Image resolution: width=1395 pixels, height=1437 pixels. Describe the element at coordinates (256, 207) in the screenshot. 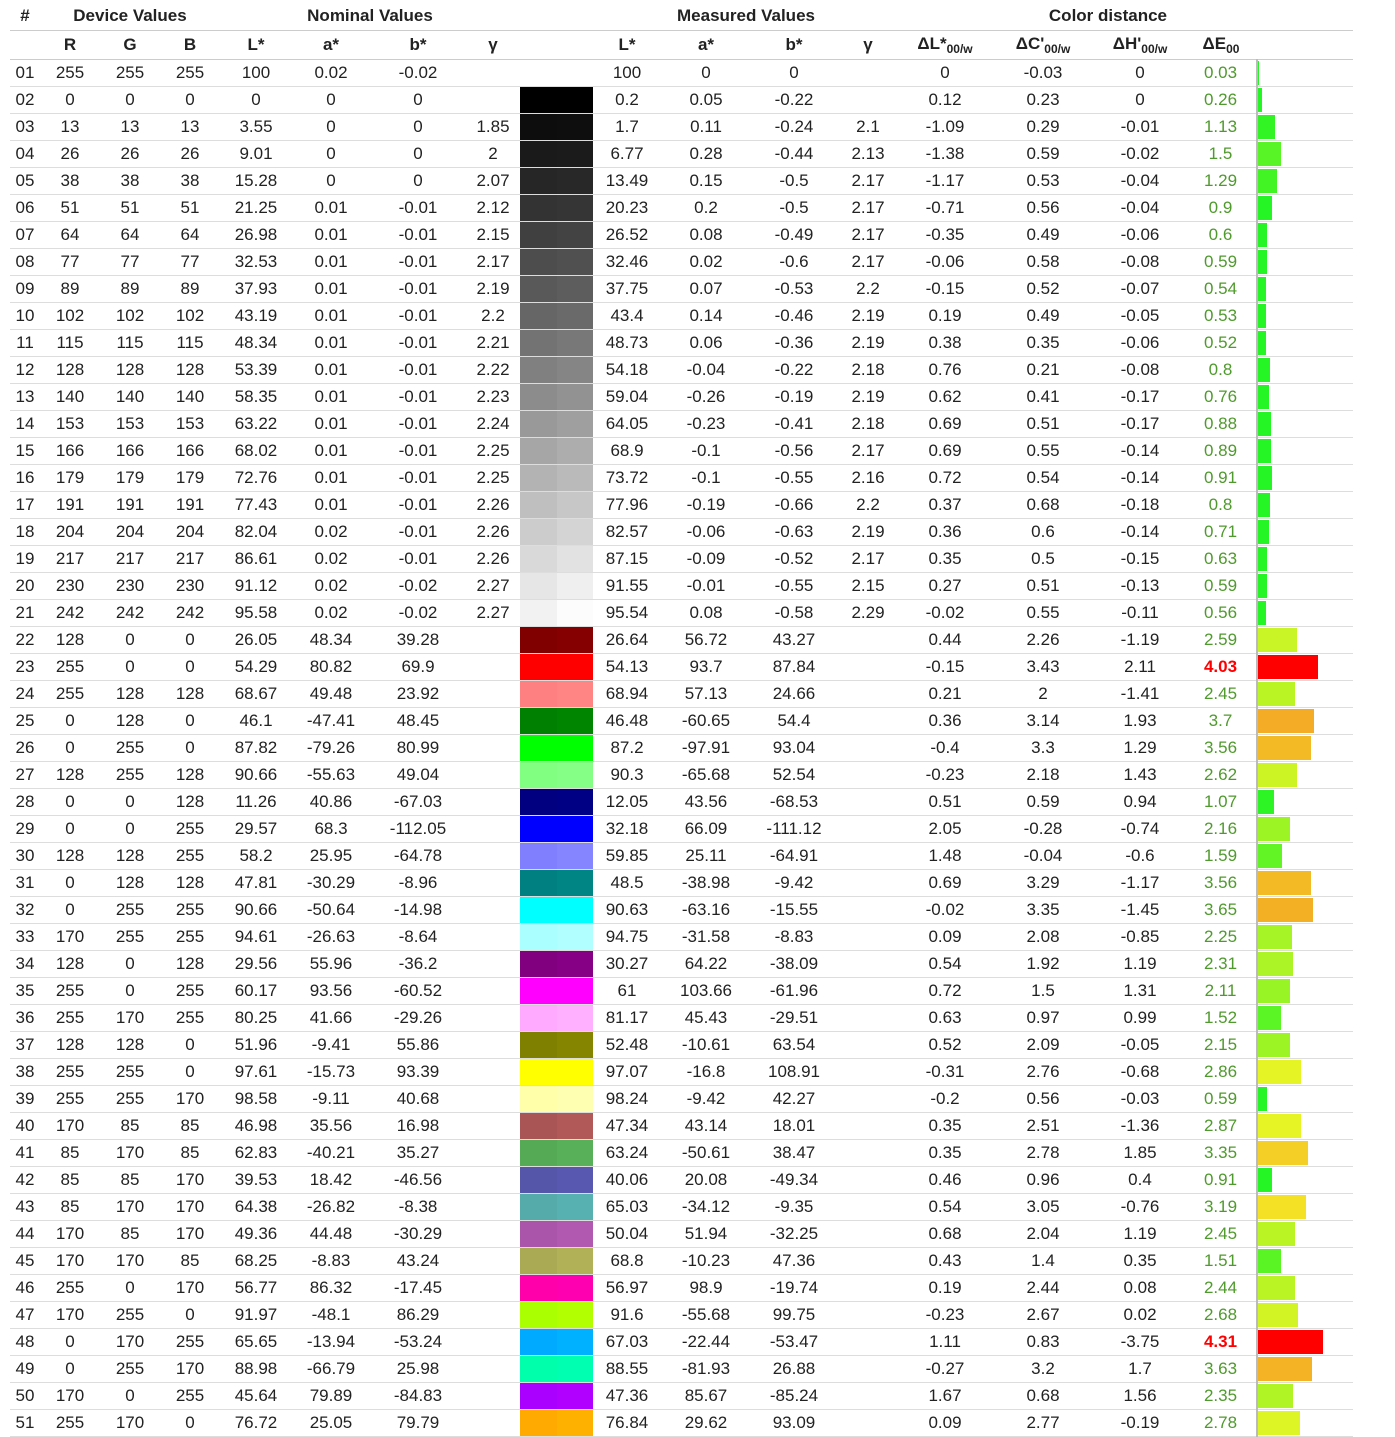

I see `cell-L: 21.25` at that location.